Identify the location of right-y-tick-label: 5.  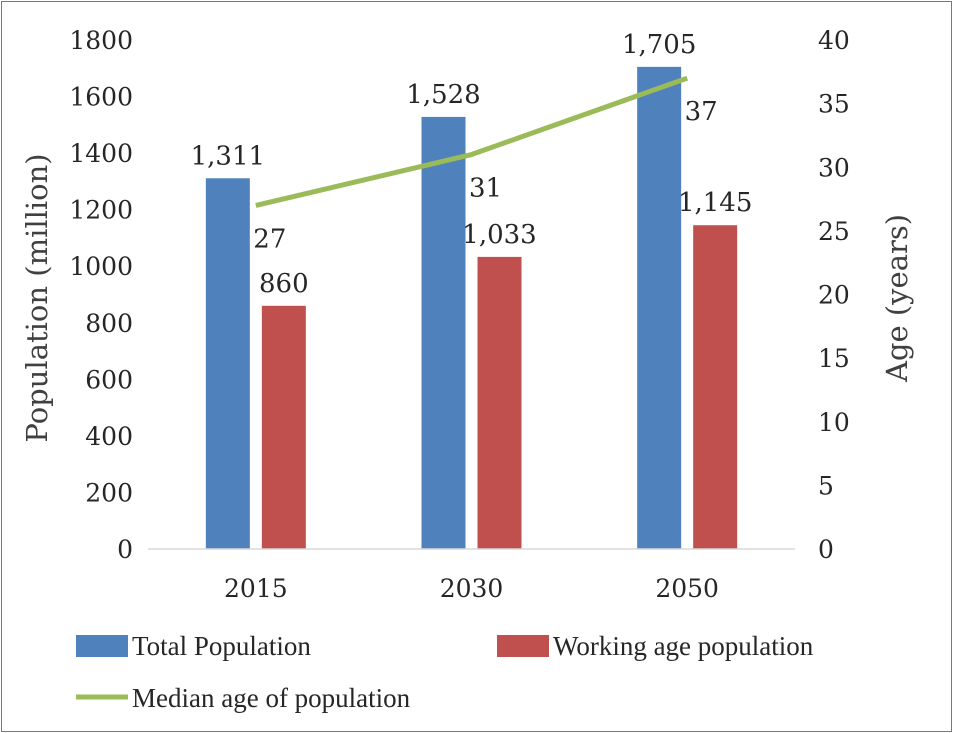
(826, 485).